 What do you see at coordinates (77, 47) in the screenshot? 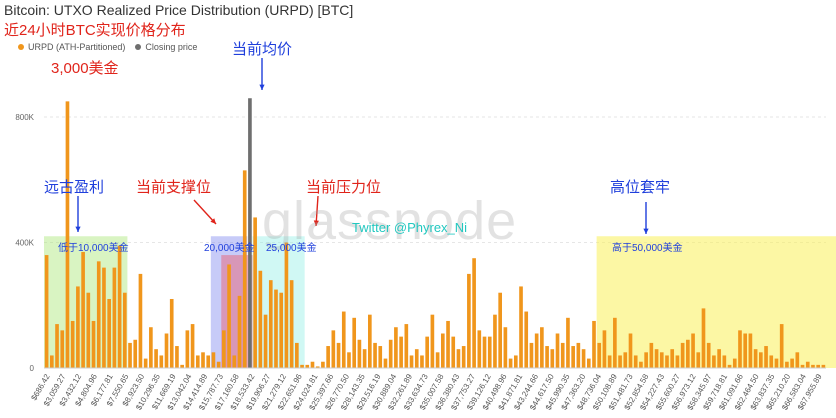
I see `legend-label-urpd: URPD (ATH-Partitioned)` at bounding box center [77, 47].